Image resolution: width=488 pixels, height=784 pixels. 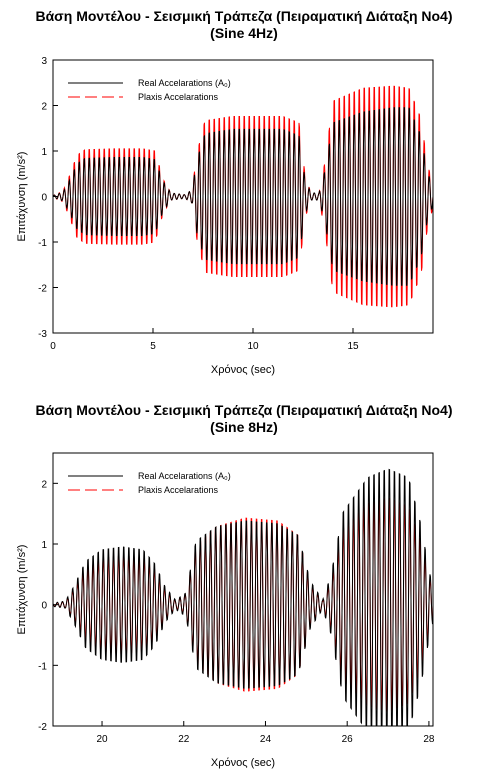 What do you see at coordinates (353, 346) in the screenshot?
I see `x-tick-label: 15` at bounding box center [353, 346].